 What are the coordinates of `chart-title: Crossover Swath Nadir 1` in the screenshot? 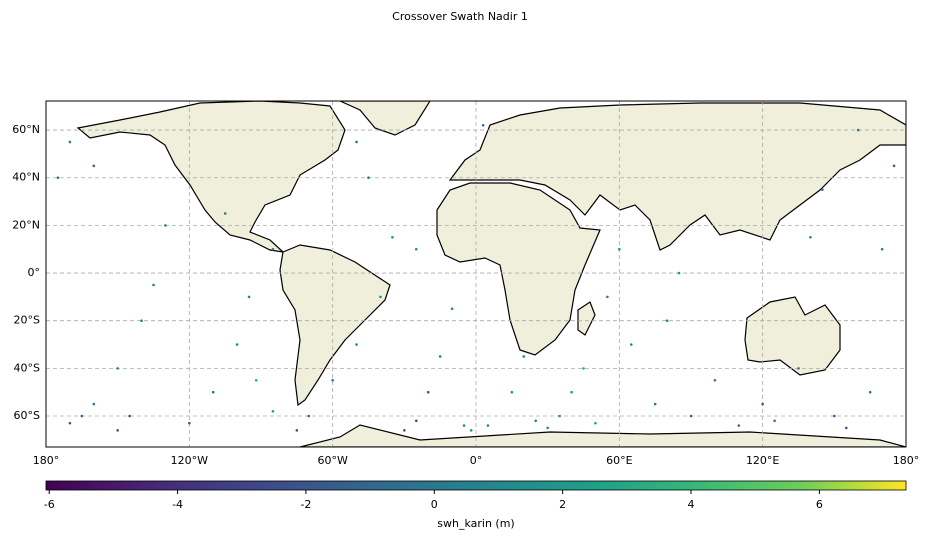 It's located at (460, 16).